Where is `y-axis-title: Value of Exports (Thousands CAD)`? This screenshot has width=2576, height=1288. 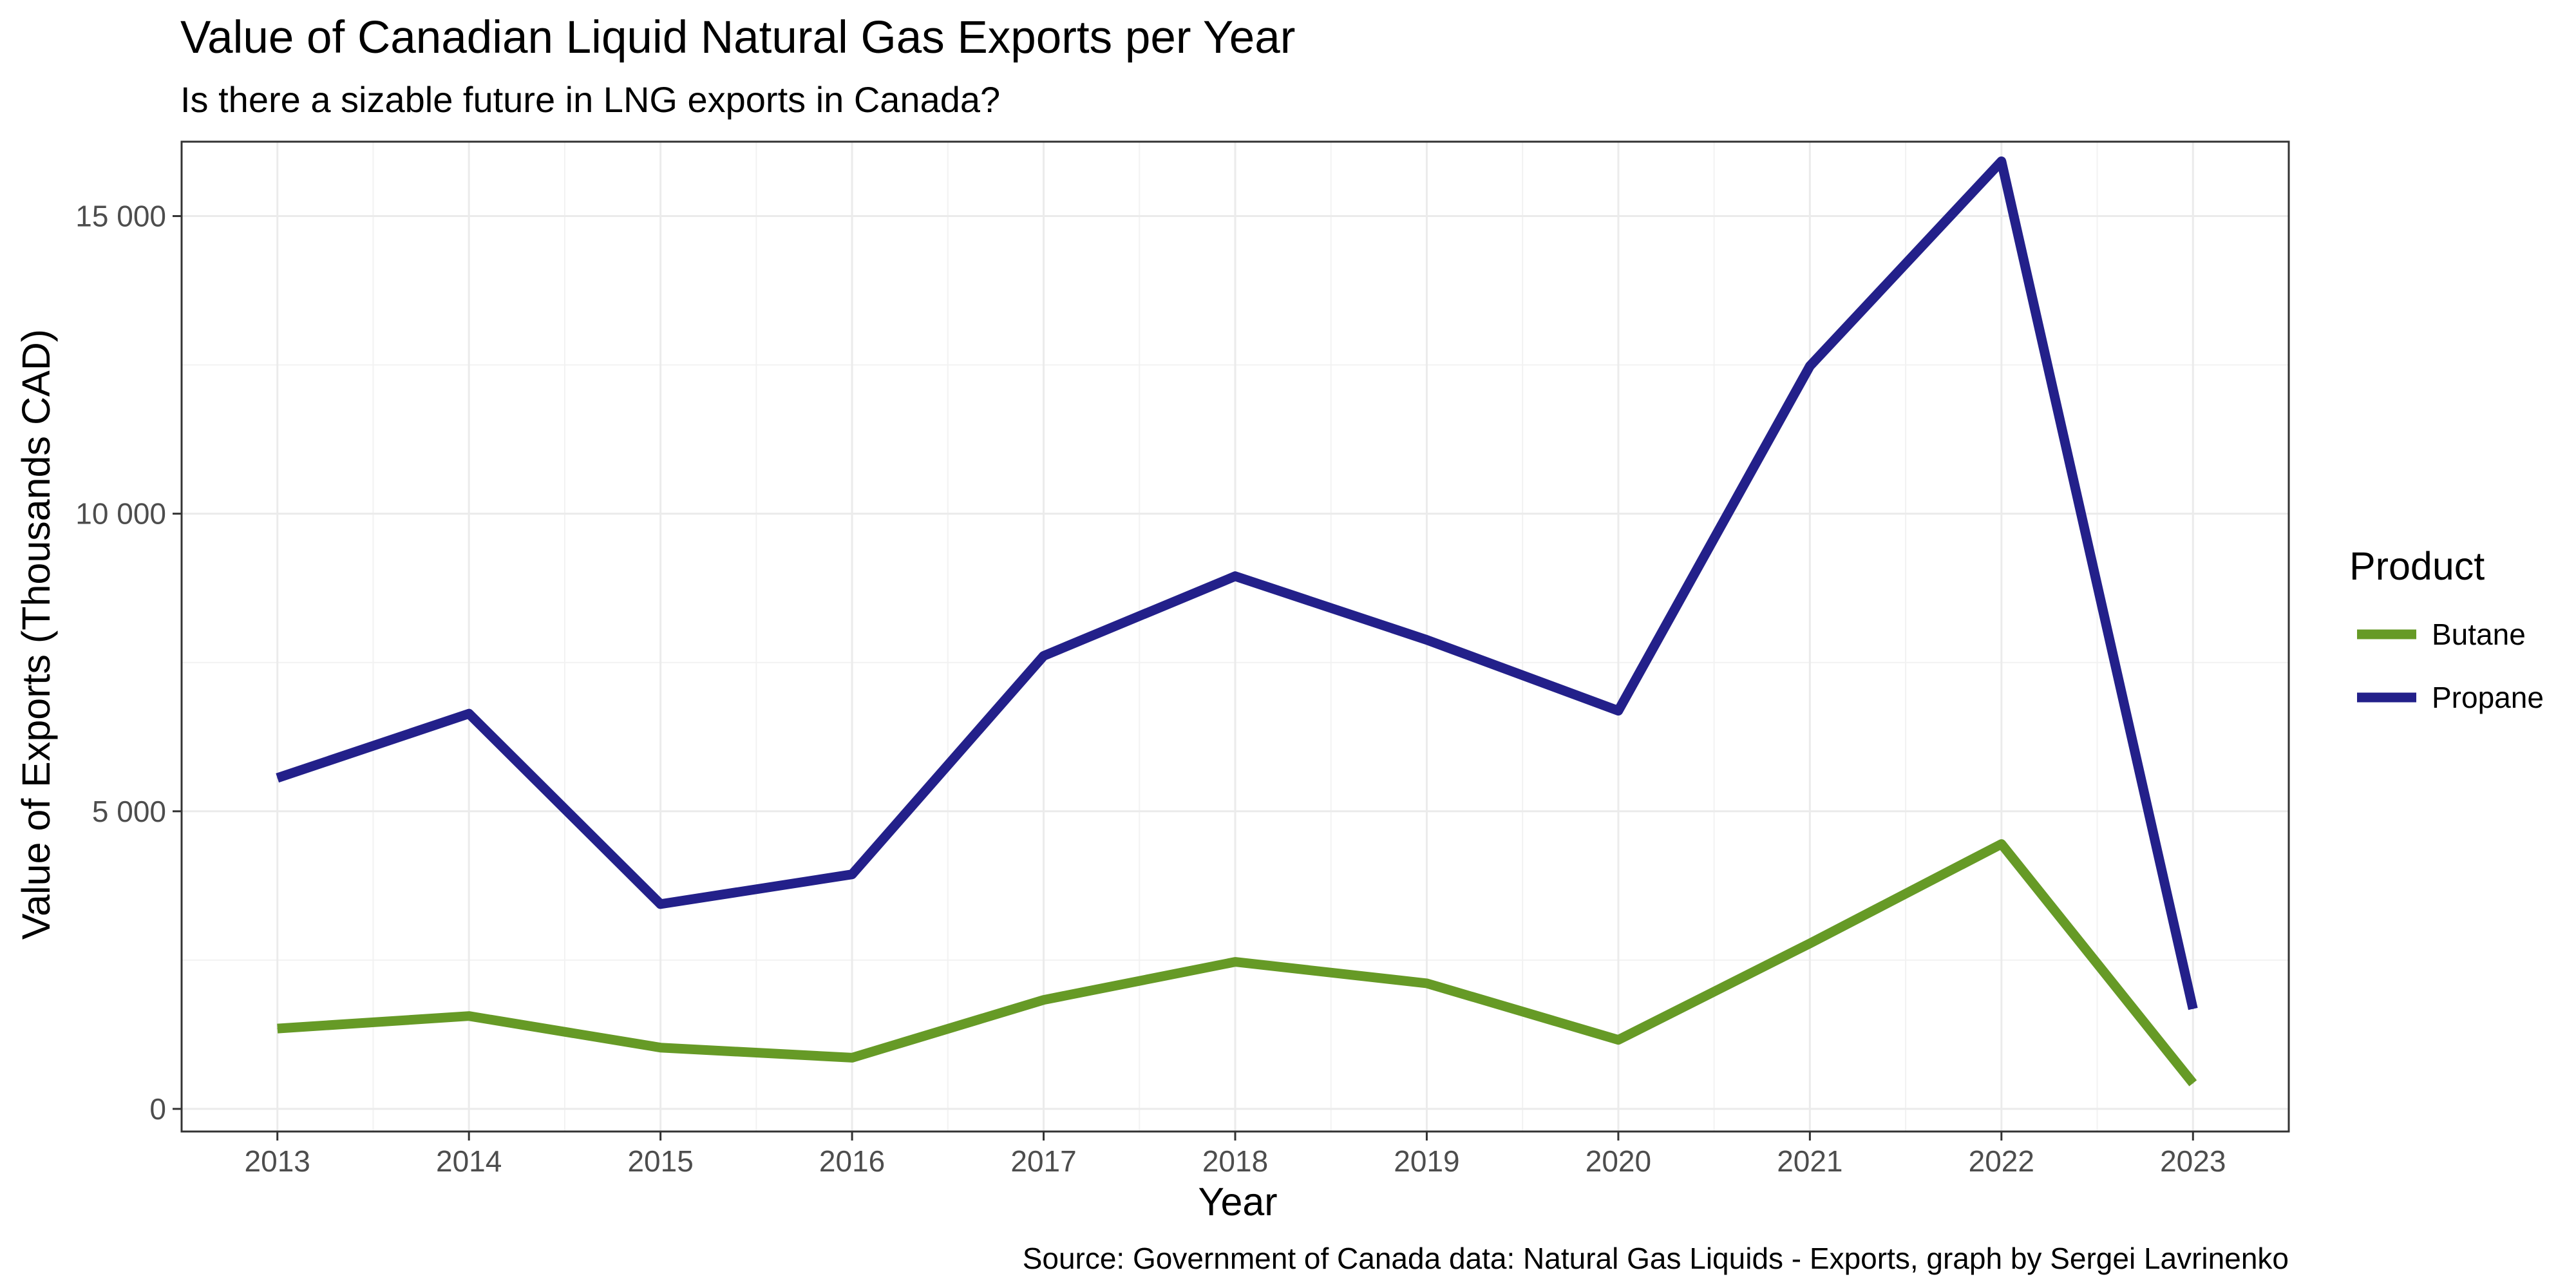
y-axis-title: Value of Exports (Thousands CAD) is located at coordinates (36, 635).